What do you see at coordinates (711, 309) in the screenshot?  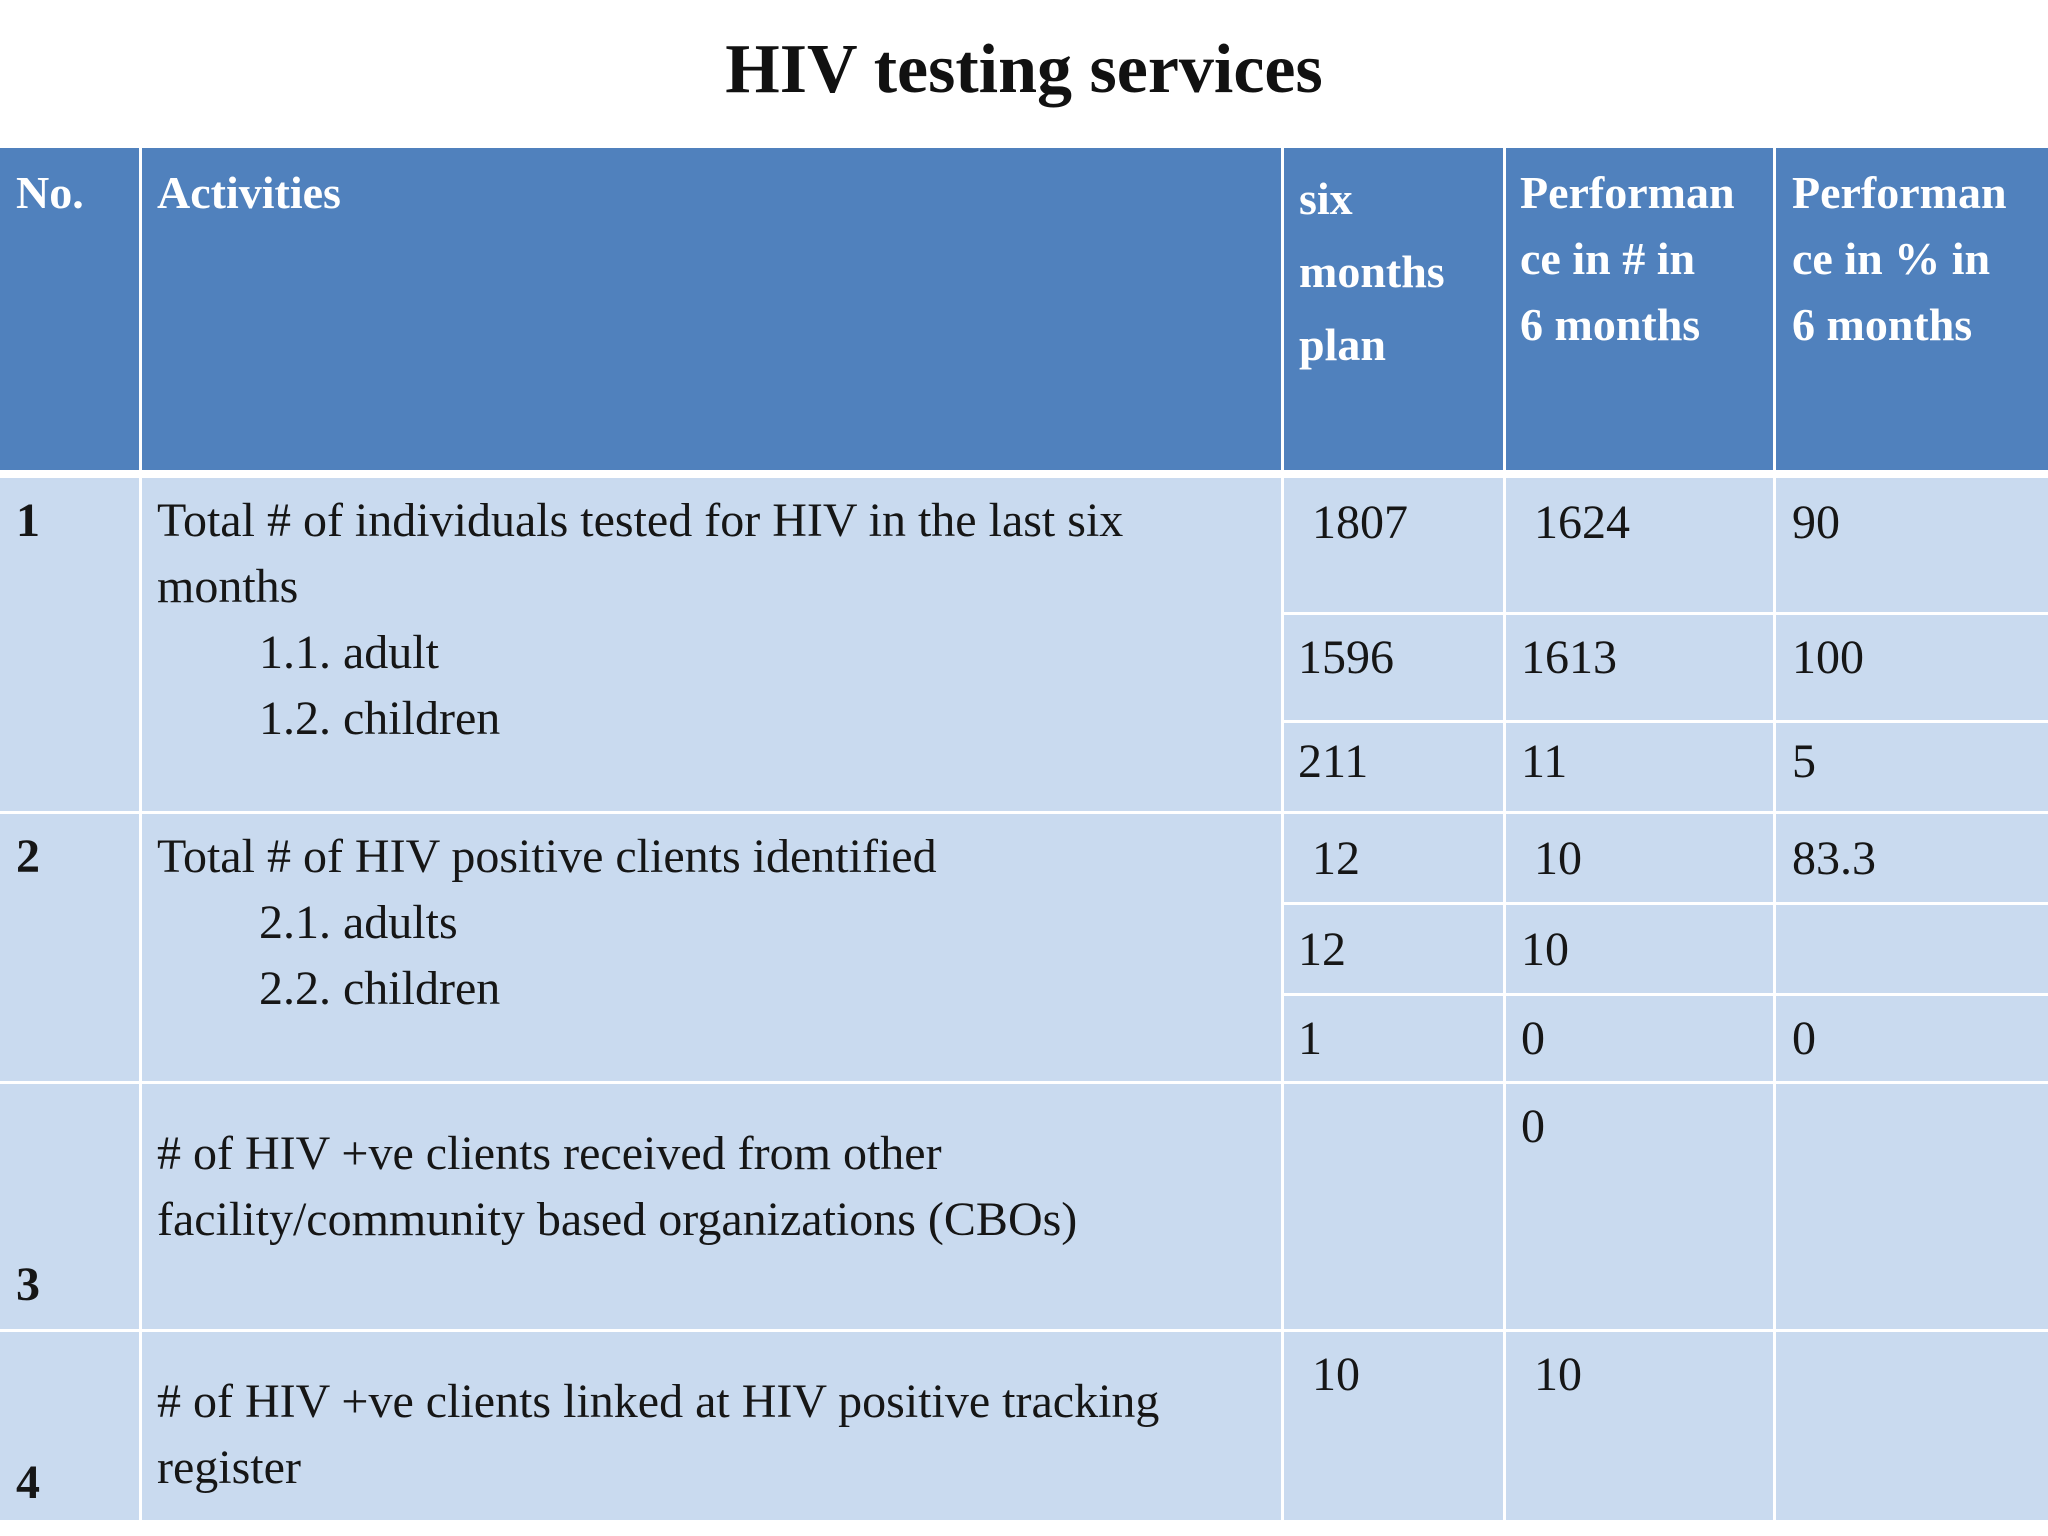 I see `header-activities: Activities` at bounding box center [711, 309].